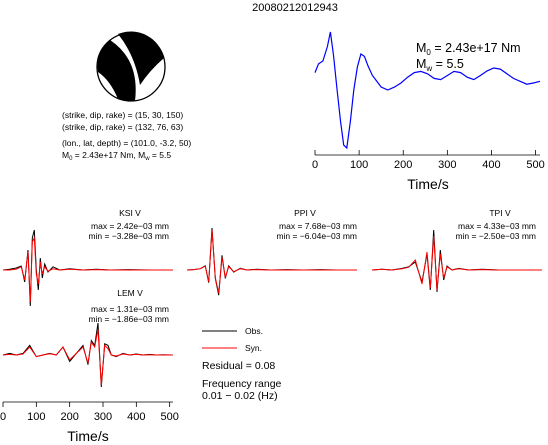 This screenshot has height=445, width=548. What do you see at coordinates (447, 165) in the screenshot?
I see `stf-tick-label: 300` at bounding box center [447, 165].